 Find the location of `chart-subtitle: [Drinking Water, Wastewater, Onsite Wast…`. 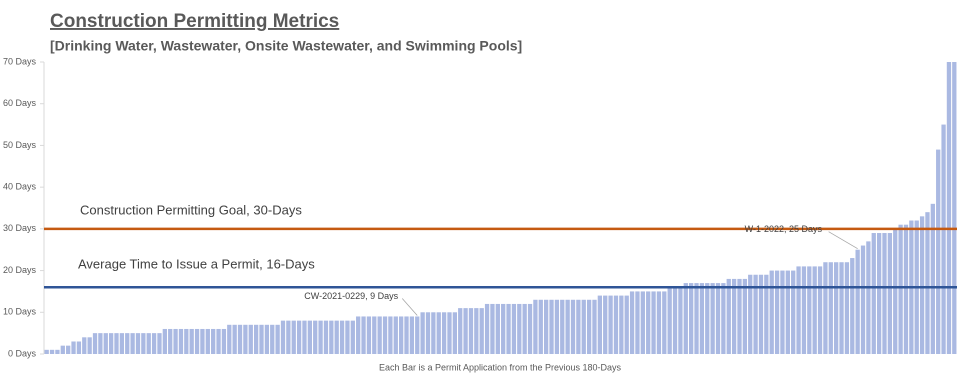

chart-subtitle: [Drinking Water, Wastewater, Onsite Wast… is located at coordinates (286, 46).